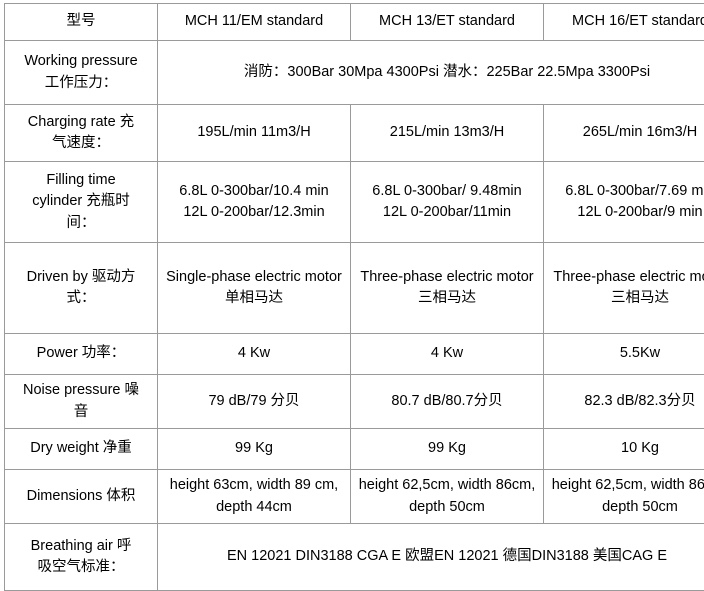 The width and height of the screenshot is (704, 591). What do you see at coordinates (447, 288) in the screenshot?
I see `cell-driven-by-mch13: Three-phase electric motor 三相马达` at bounding box center [447, 288].